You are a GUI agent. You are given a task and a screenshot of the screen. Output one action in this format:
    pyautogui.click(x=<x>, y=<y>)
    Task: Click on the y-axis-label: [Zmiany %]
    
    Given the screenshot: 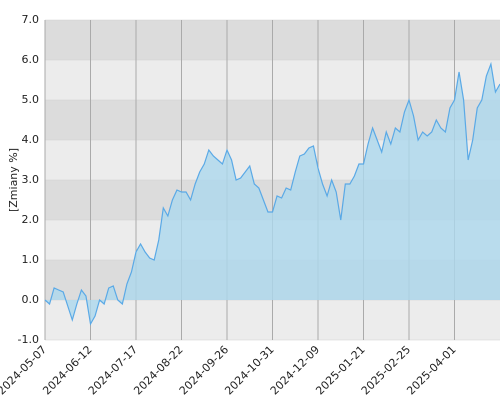 What is the action you would take?
    pyautogui.click(x=13, y=180)
    